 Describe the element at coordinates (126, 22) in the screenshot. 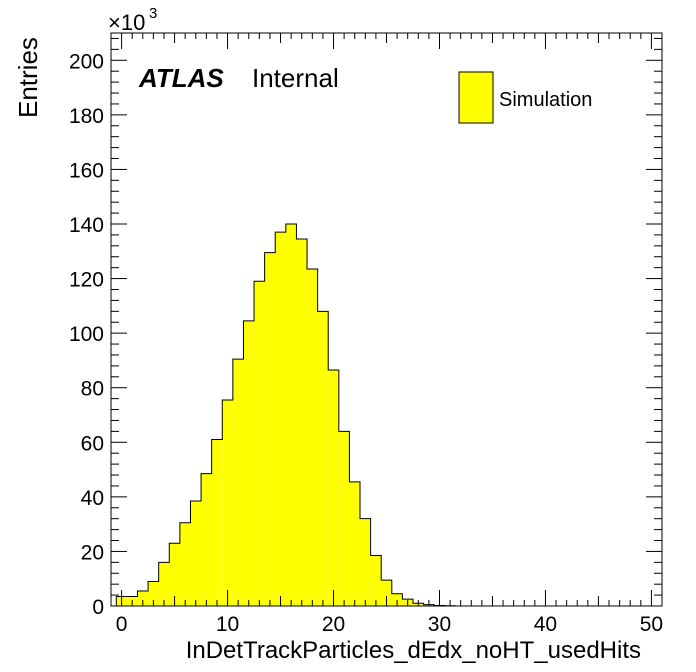

I see `y-multiplier-label: ×10` at that location.